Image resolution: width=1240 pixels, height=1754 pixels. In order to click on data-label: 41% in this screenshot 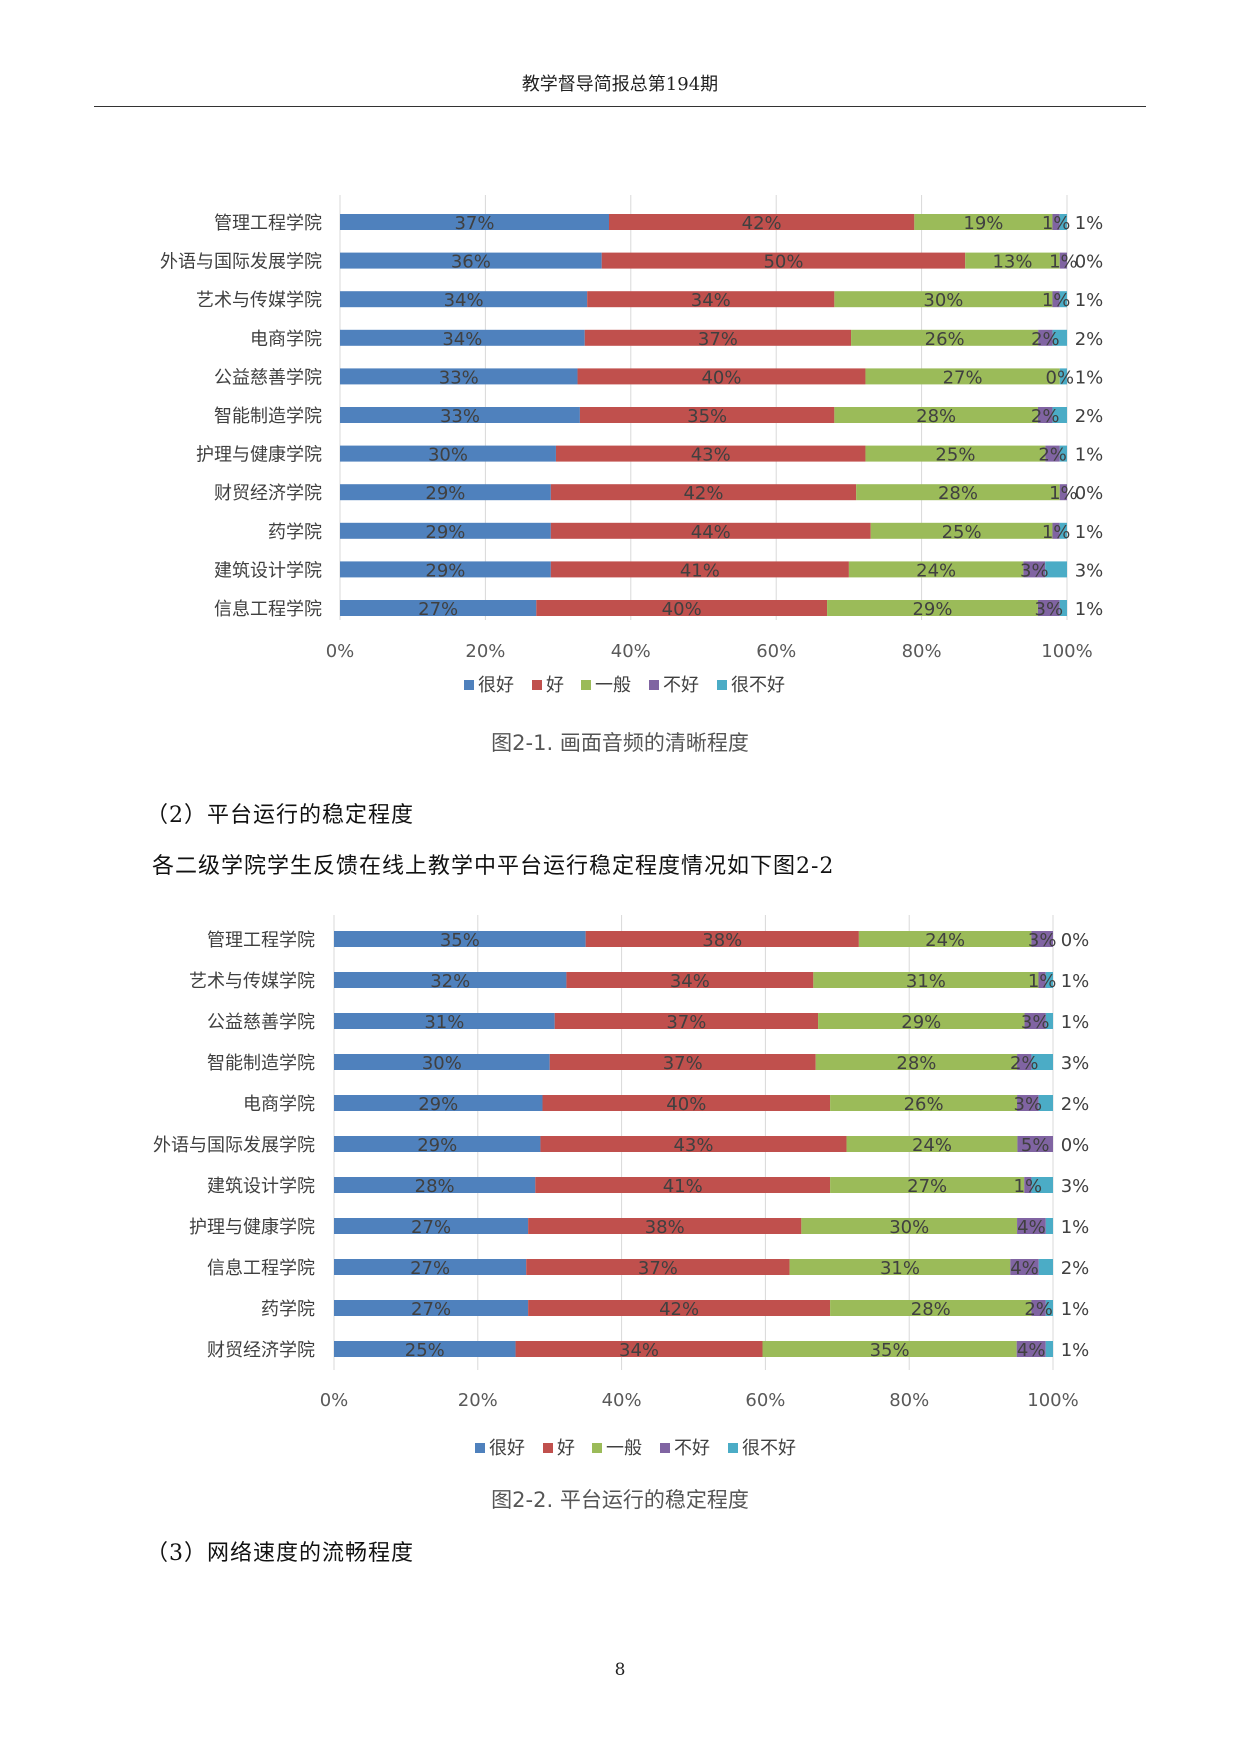, I will do `click(700, 570)`.